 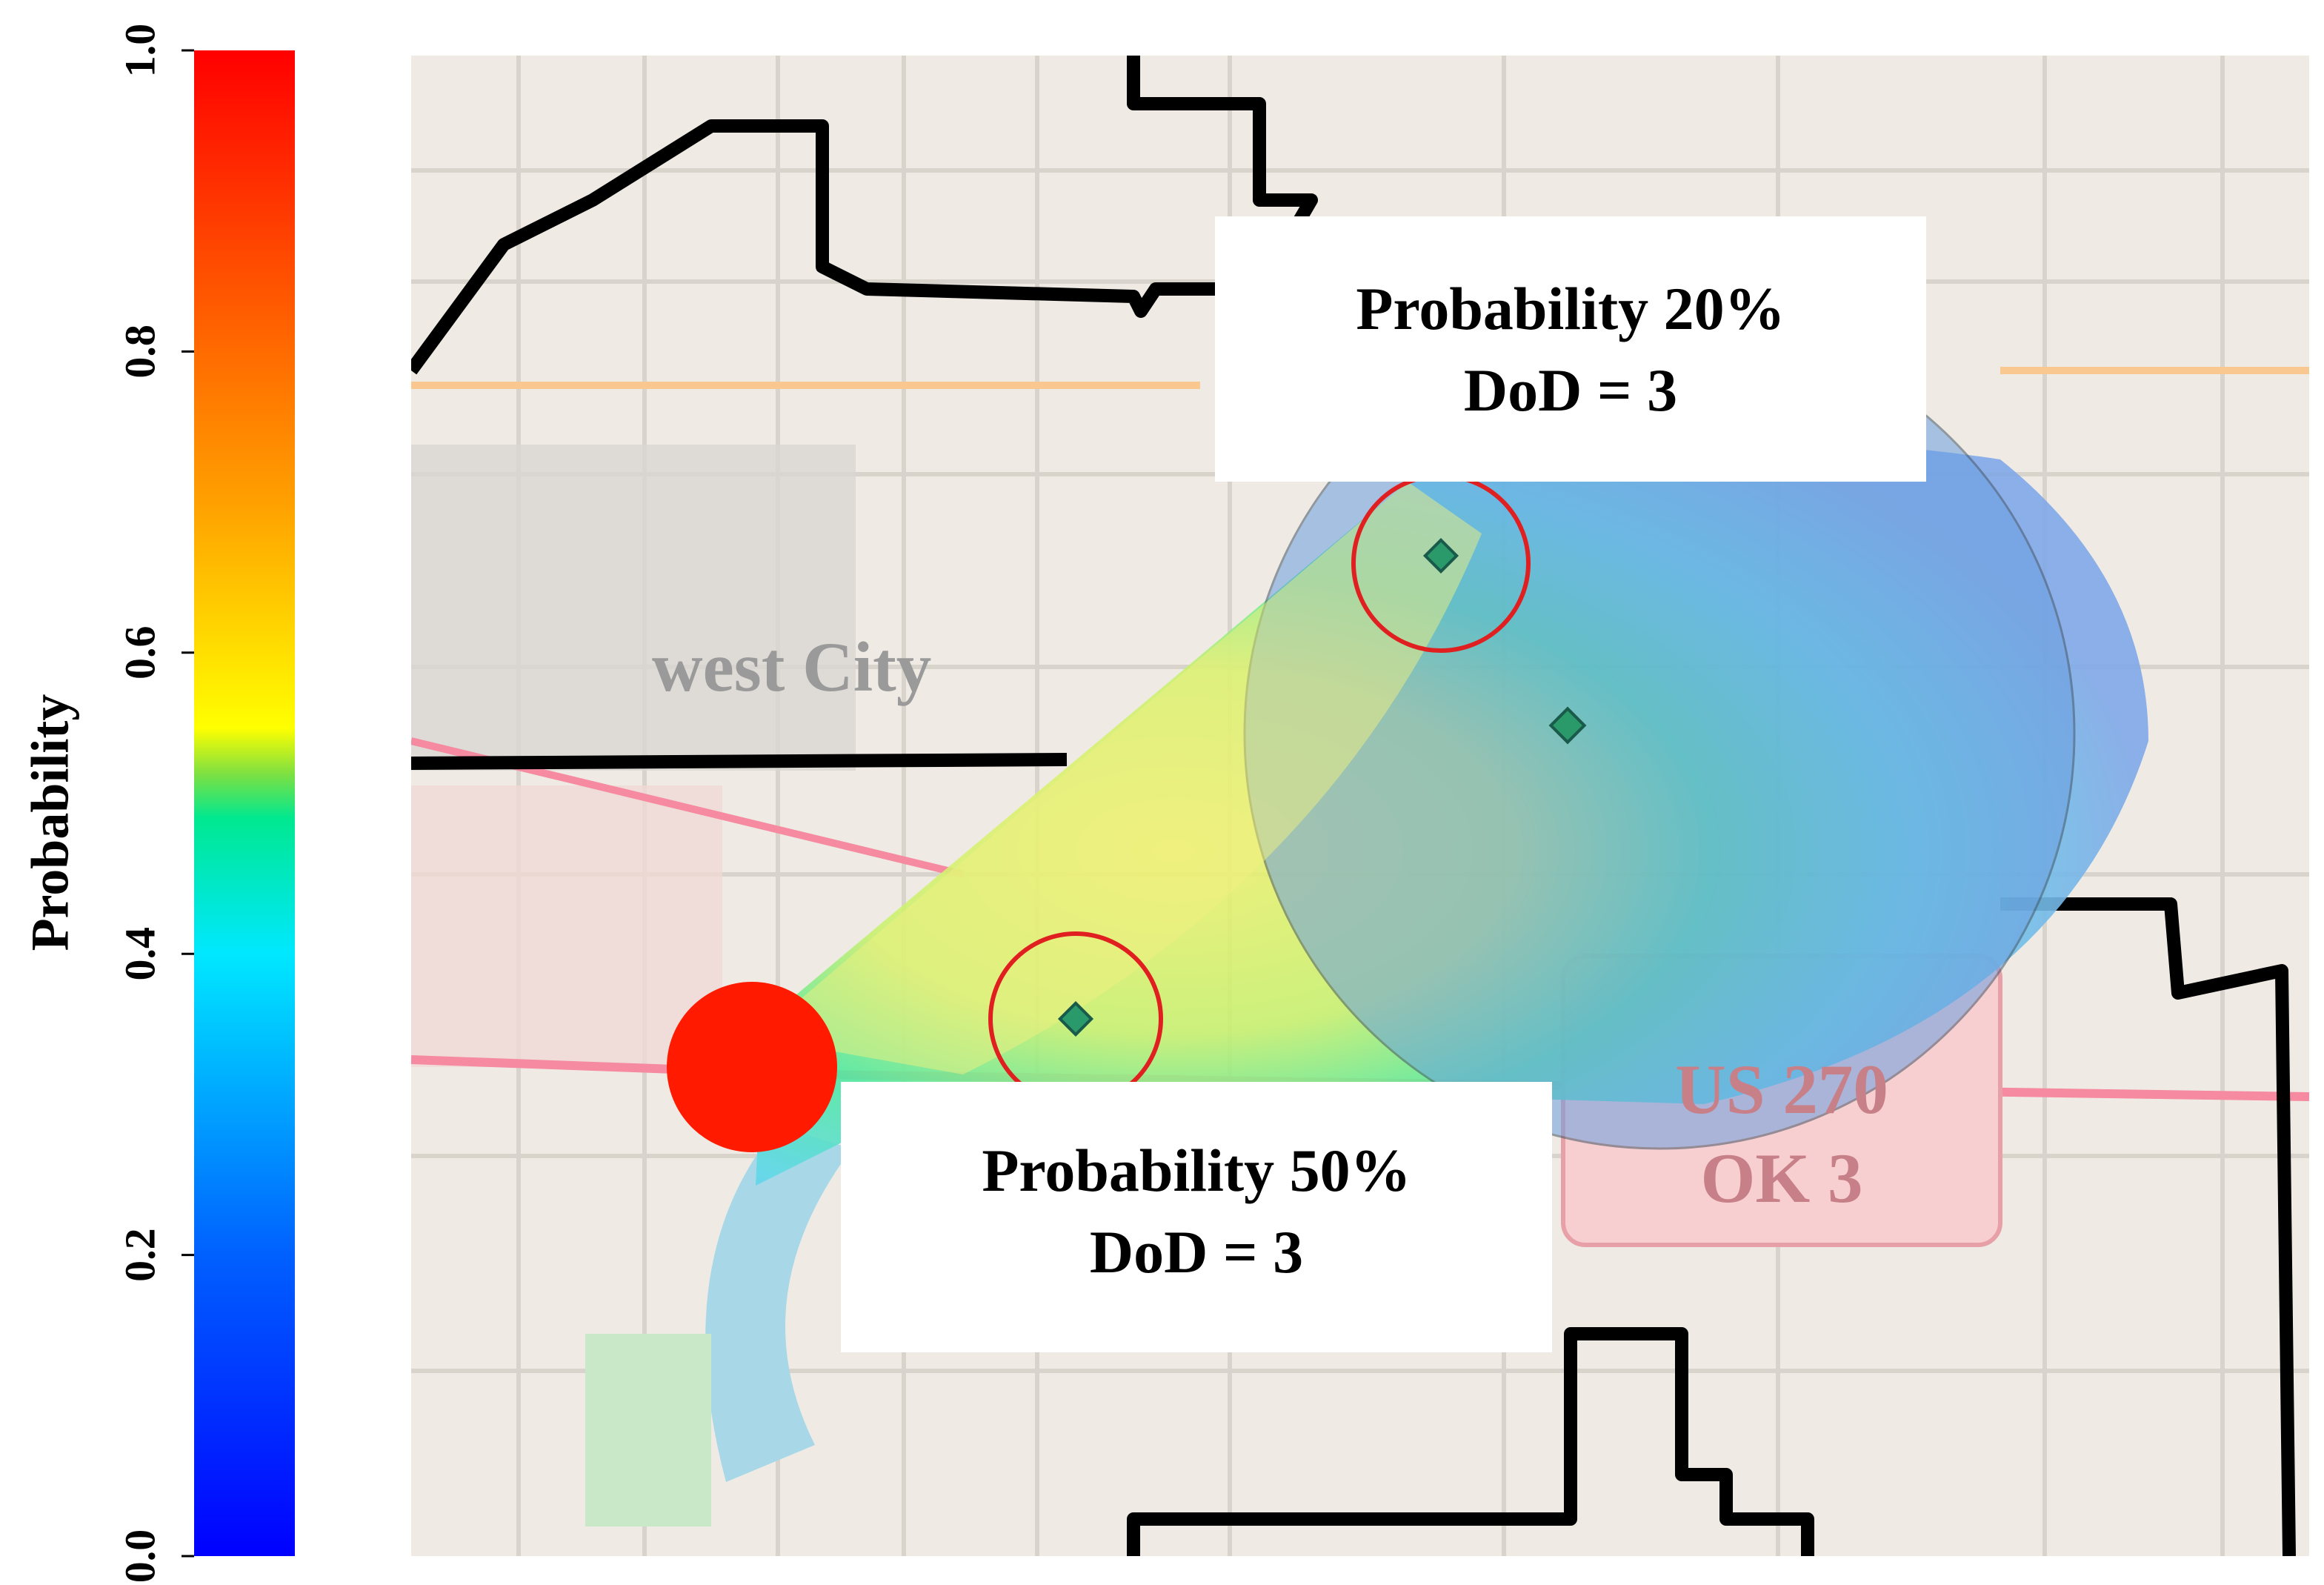 What do you see at coordinates (140, 1255) in the screenshot?
I see `colorbar-tick-label: 0.2` at bounding box center [140, 1255].